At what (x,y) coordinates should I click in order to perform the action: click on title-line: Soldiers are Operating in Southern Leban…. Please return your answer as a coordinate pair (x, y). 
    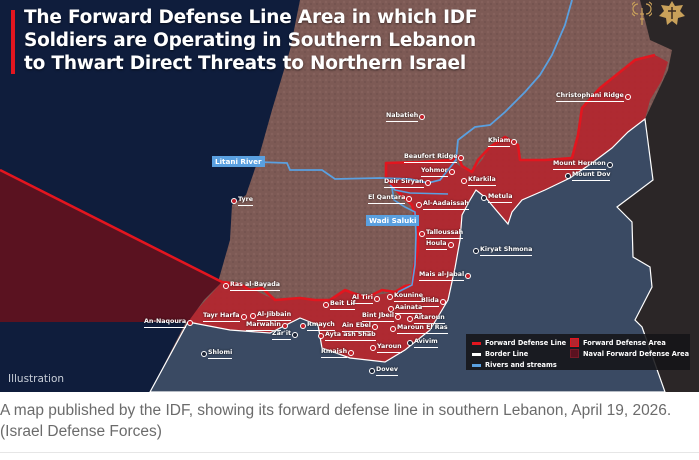
    Looking at the image, I should click on (250, 40).